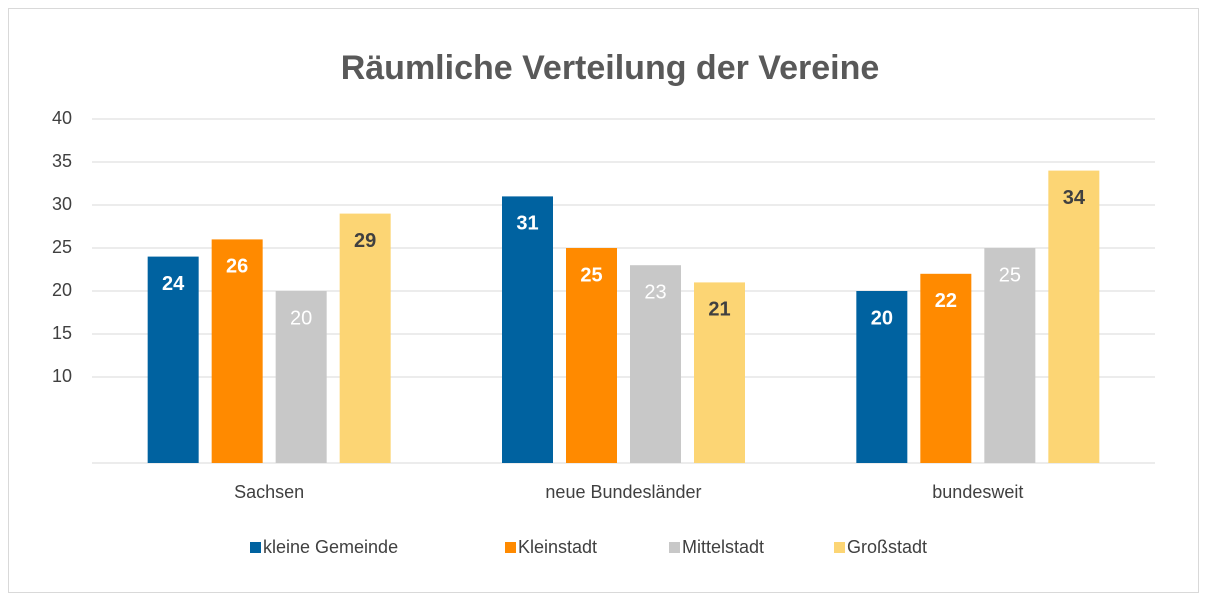 This screenshot has width=1208, height=601. What do you see at coordinates (977, 492) in the screenshot?
I see `x-tick-label: bundesweit` at bounding box center [977, 492].